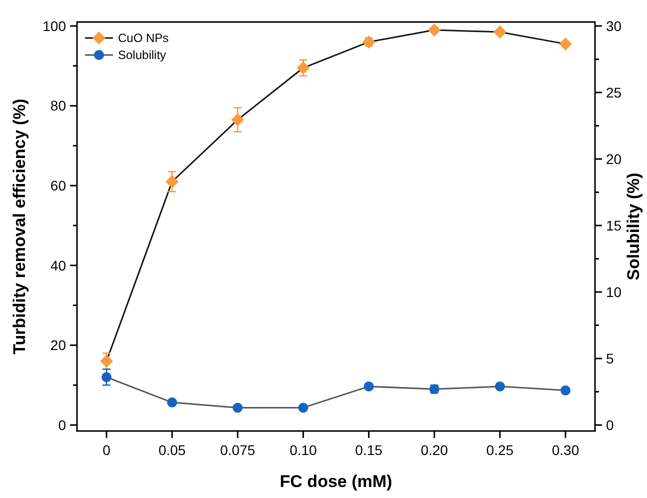 The height and width of the screenshot is (498, 647). I want to click on y-tick-label: 80, so click(58, 106).